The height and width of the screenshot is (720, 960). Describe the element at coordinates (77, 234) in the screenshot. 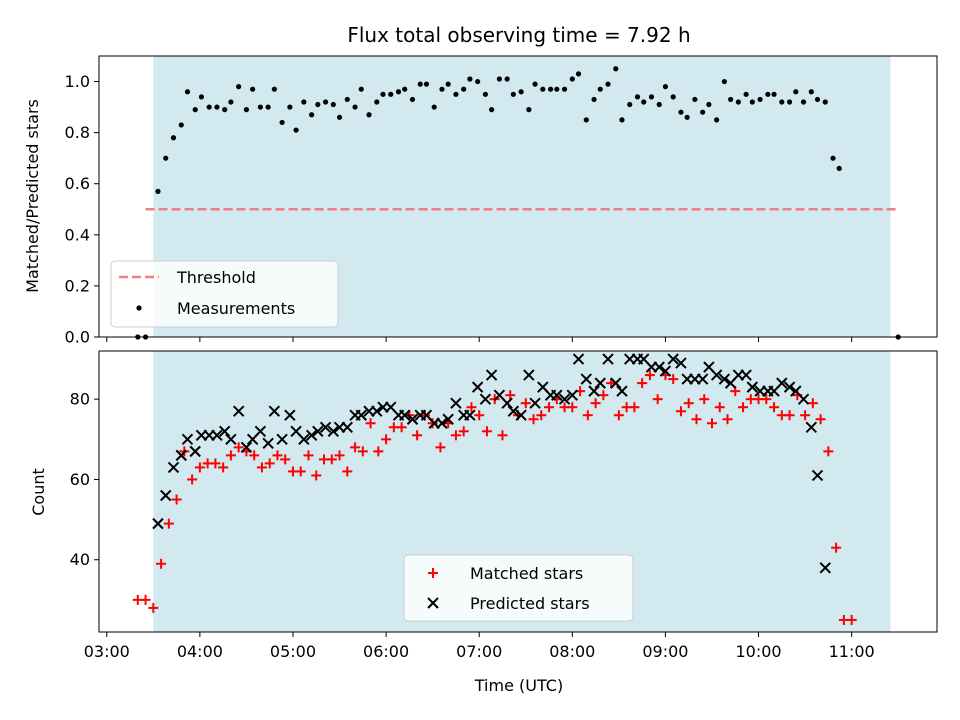

I see `top-y-tick-label: 0.4` at that location.